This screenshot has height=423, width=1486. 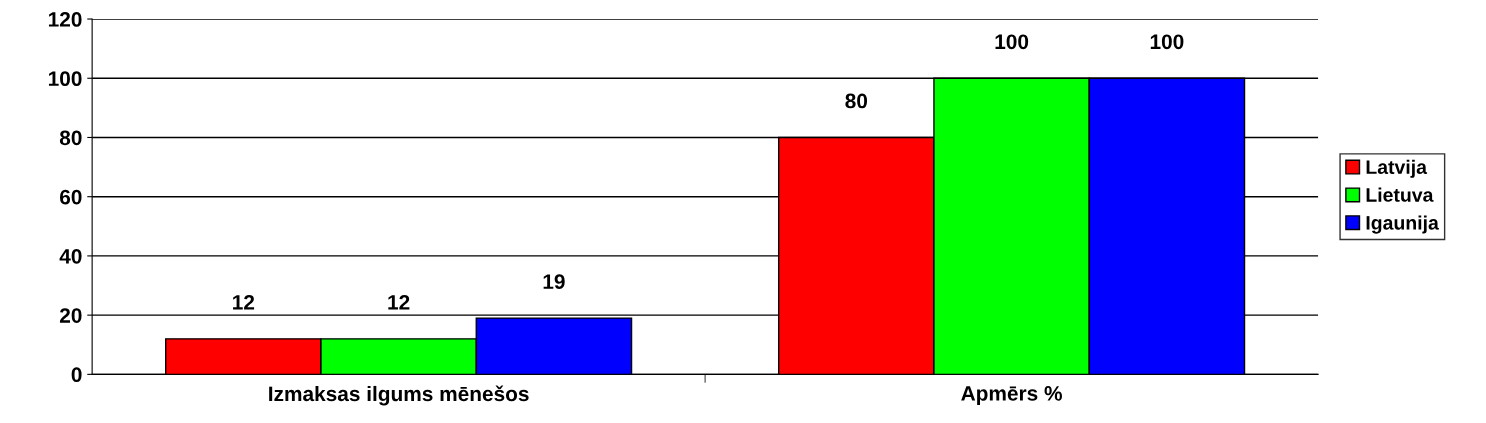 What do you see at coordinates (554, 281) in the screenshot?
I see `data-label: 19` at bounding box center [554, 281].